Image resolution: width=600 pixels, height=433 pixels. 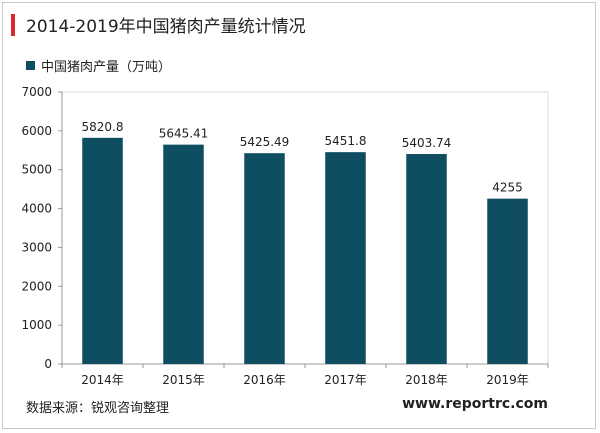 I want to click on x-tick-label: 2017年, so click(x=345, y=380).